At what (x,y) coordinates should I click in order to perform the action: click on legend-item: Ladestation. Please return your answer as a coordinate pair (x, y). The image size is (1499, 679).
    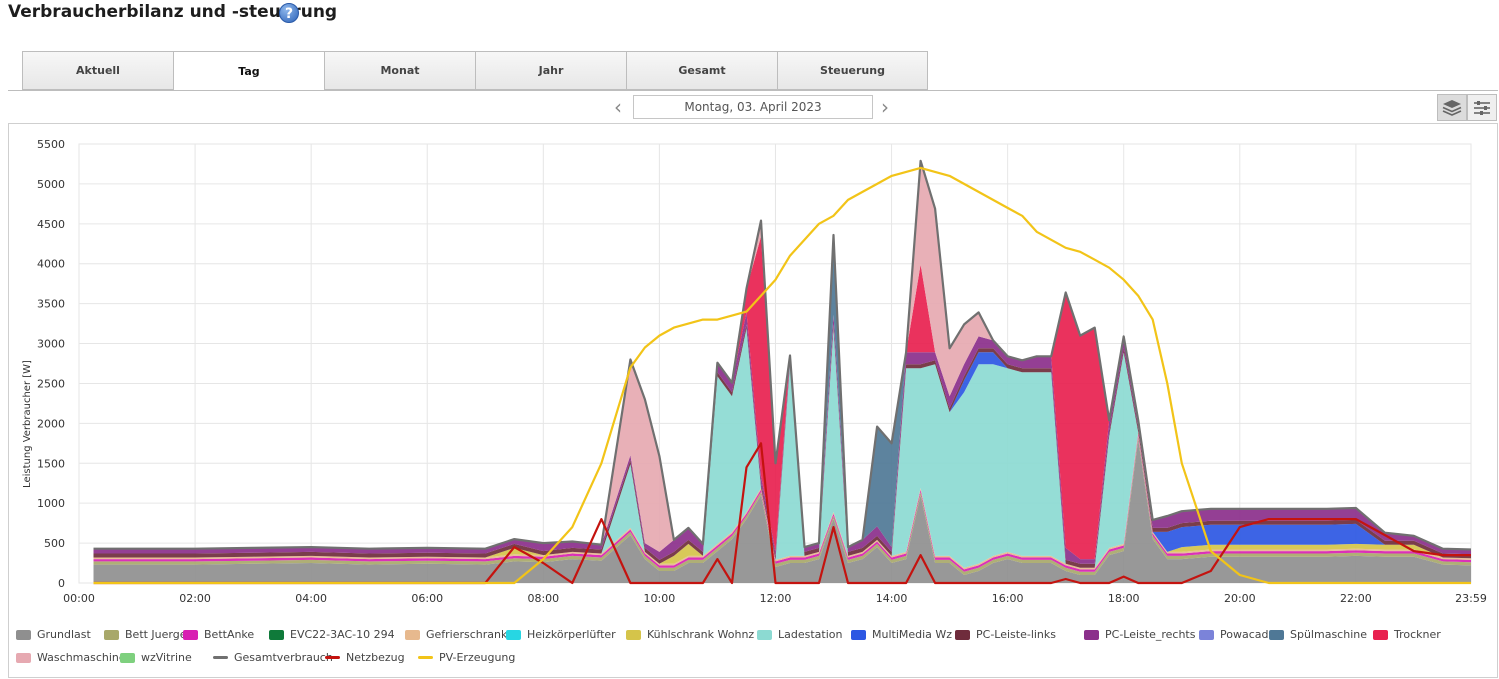
    Looking at the image, I should click on (799, 634).